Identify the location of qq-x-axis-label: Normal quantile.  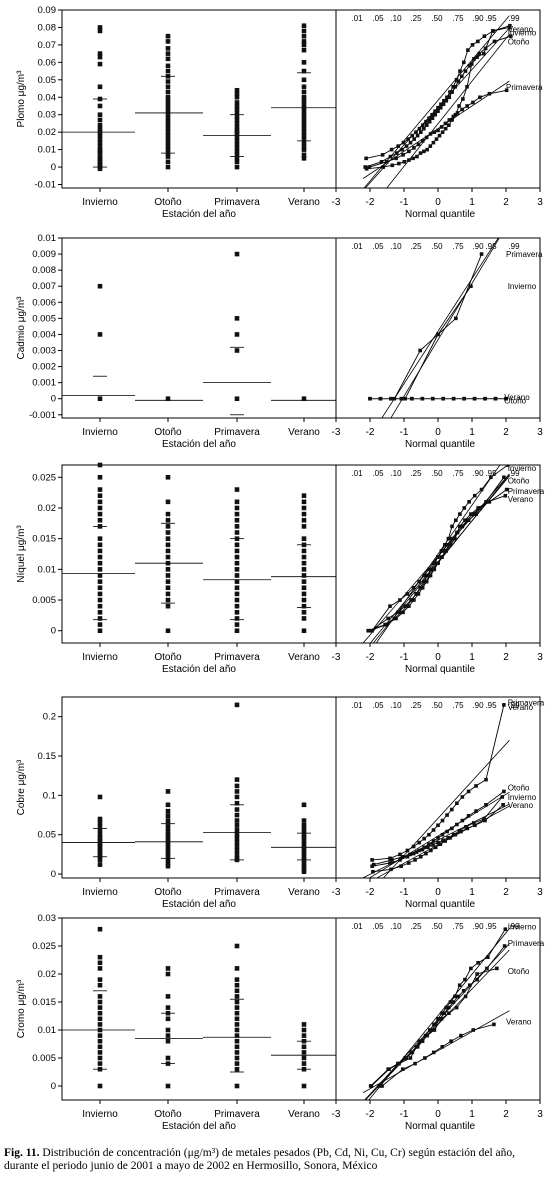
(440, 669).